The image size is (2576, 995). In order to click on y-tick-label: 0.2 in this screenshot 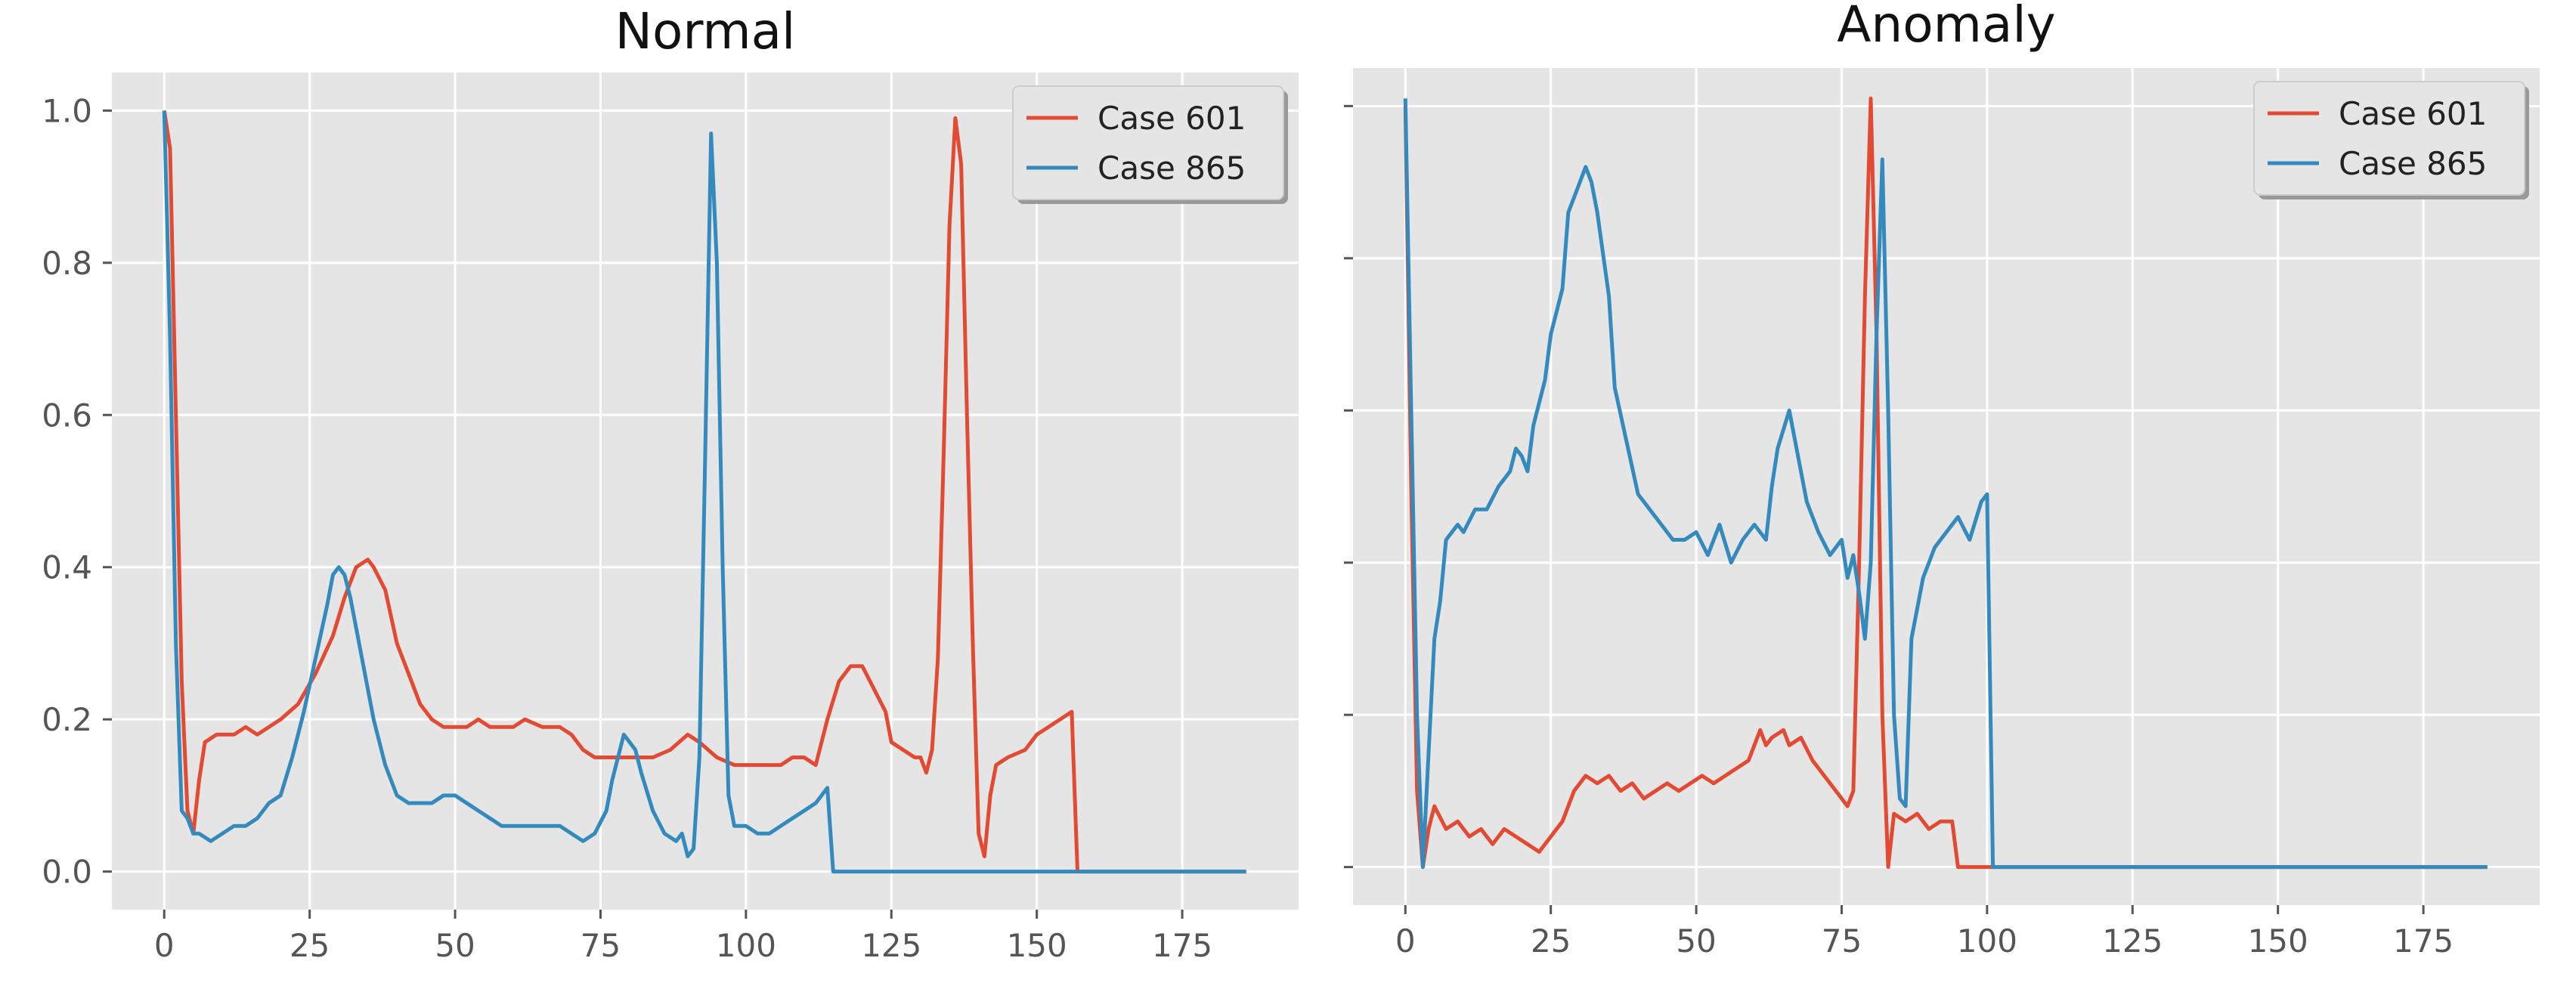, I will do `click(67, 719)`.